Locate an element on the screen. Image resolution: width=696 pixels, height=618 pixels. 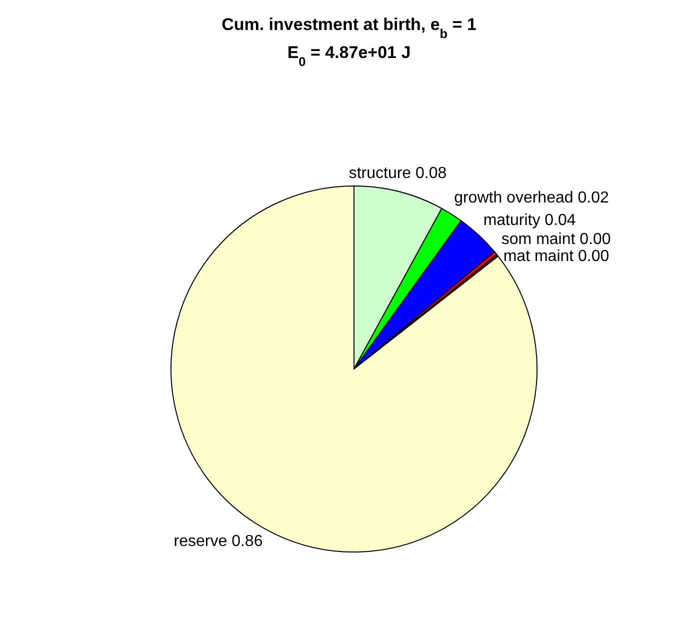
slice-label: mat maint is located at coordinates (538, 257).